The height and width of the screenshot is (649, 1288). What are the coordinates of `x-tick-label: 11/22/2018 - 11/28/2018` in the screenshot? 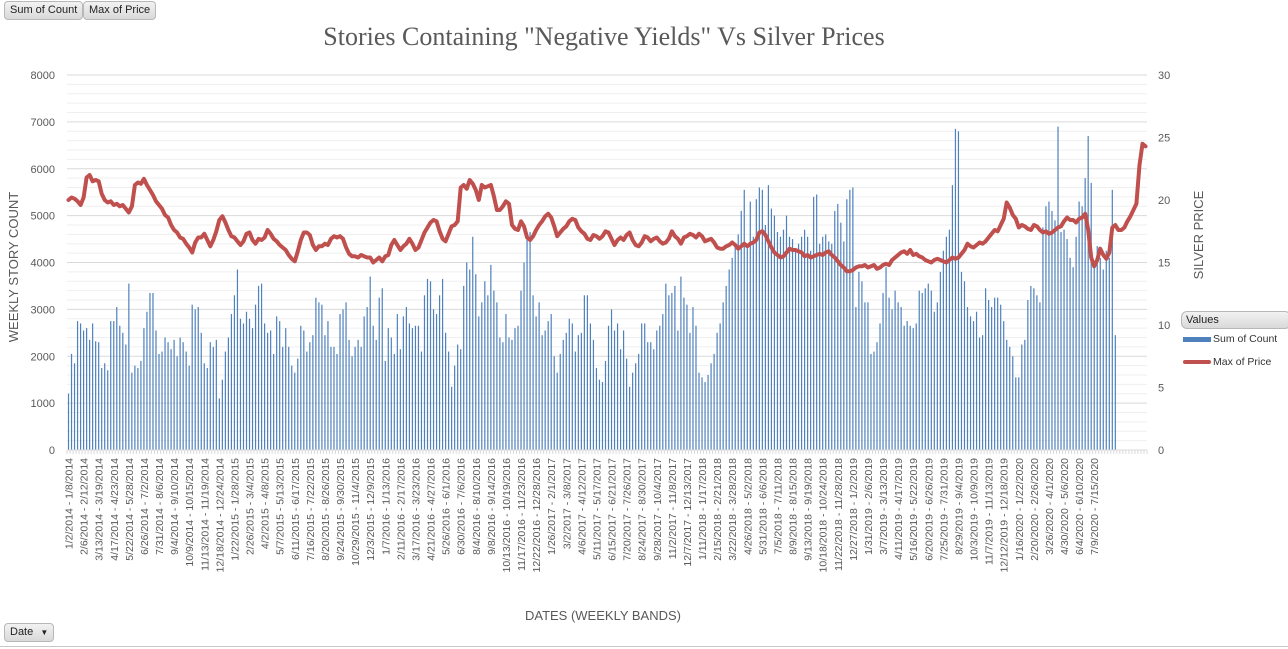 It's located at (839, 514).